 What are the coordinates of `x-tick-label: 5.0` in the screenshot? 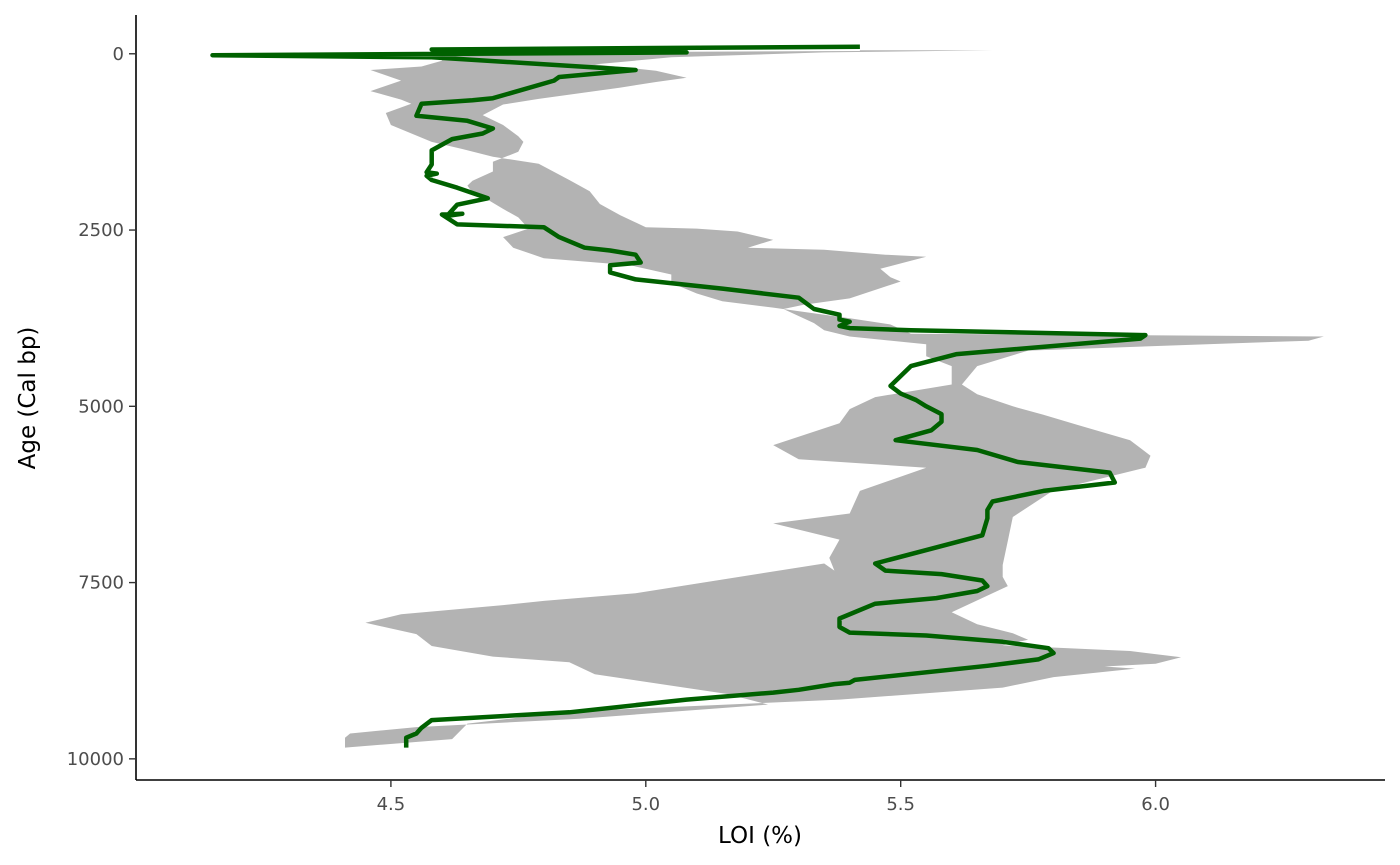 It's located at (645, 804).